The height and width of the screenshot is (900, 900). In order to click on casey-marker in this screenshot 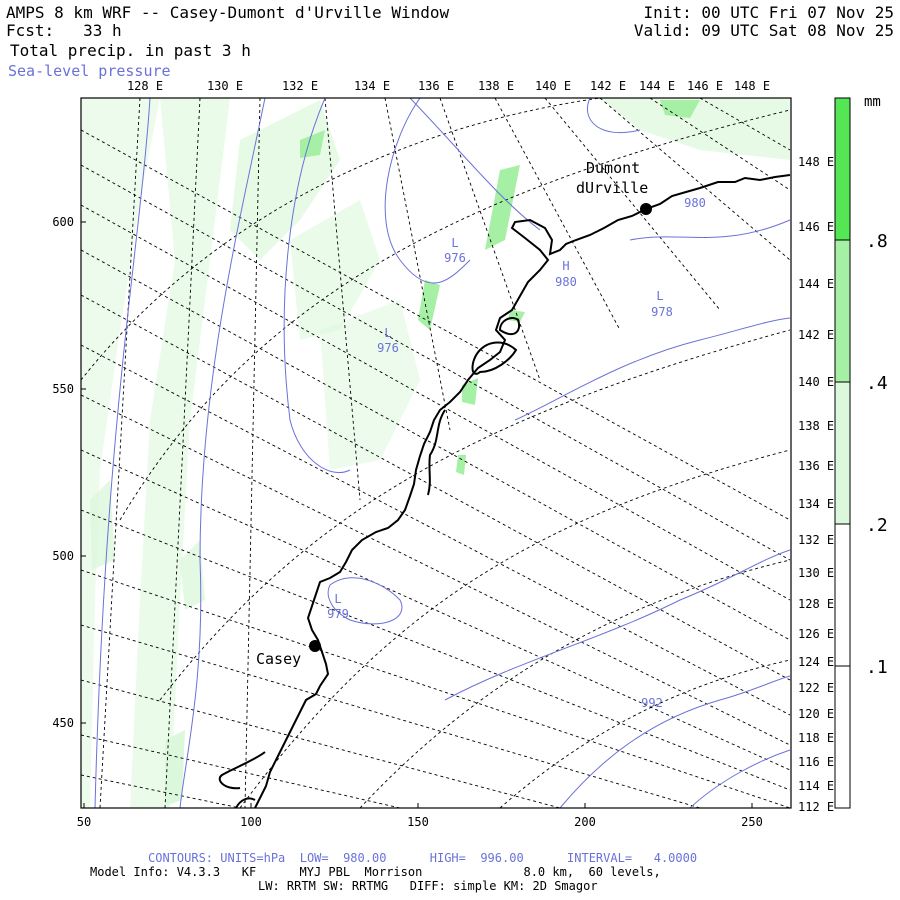, I will do `click(315, 646)`.